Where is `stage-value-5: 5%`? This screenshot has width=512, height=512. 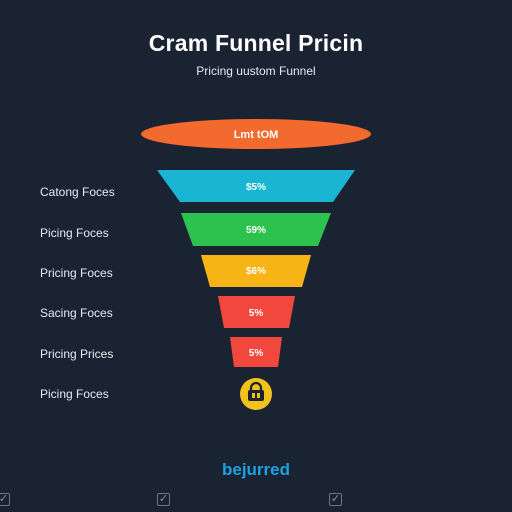
stage-value-5: 5% is located at coordinates (256, 353).